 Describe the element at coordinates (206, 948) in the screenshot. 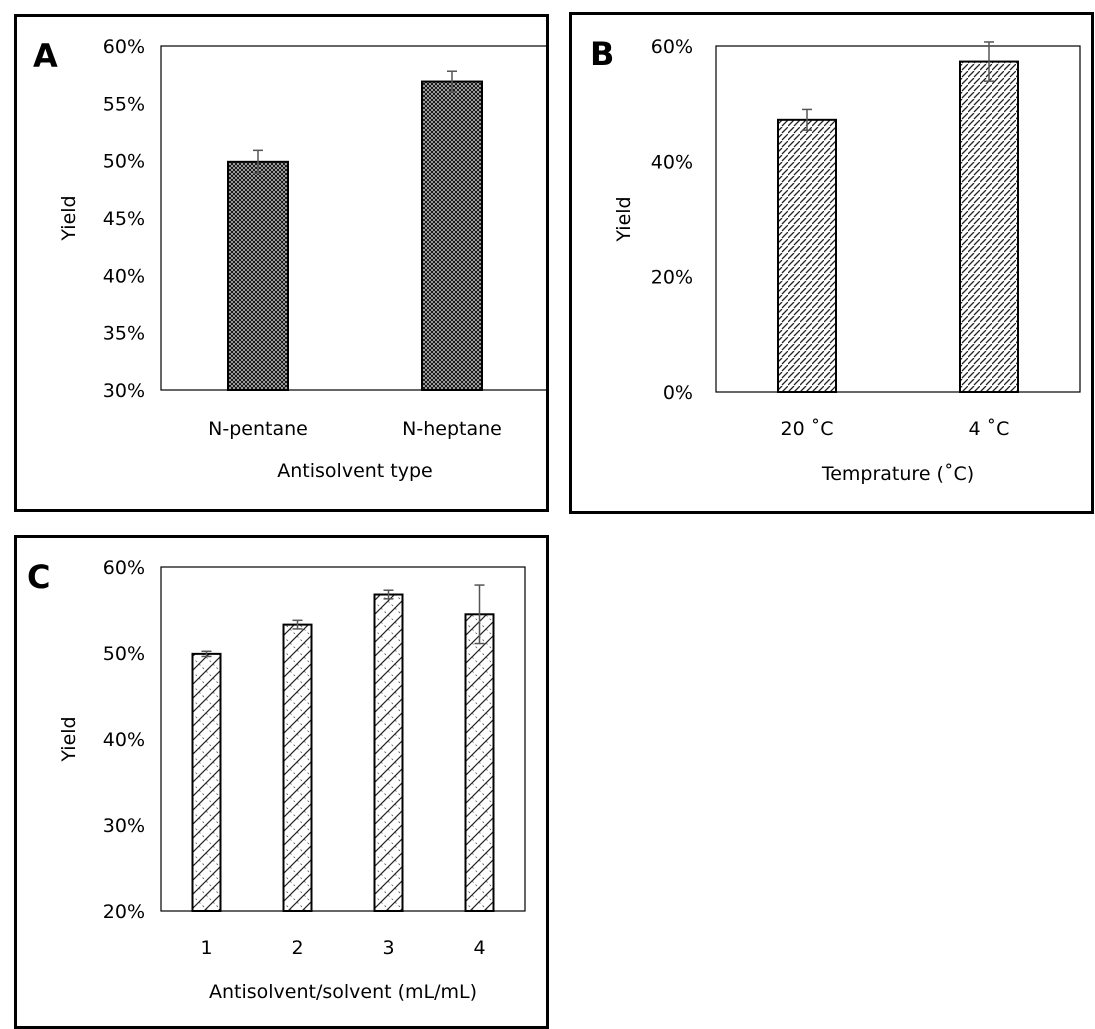

I see `x-tick-label: 1` at that location.